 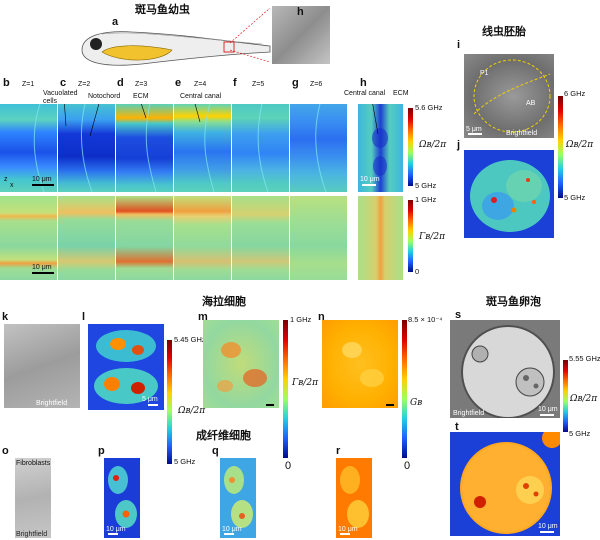 I want to click on panel-label-m: m, so click(x=203, y=317).